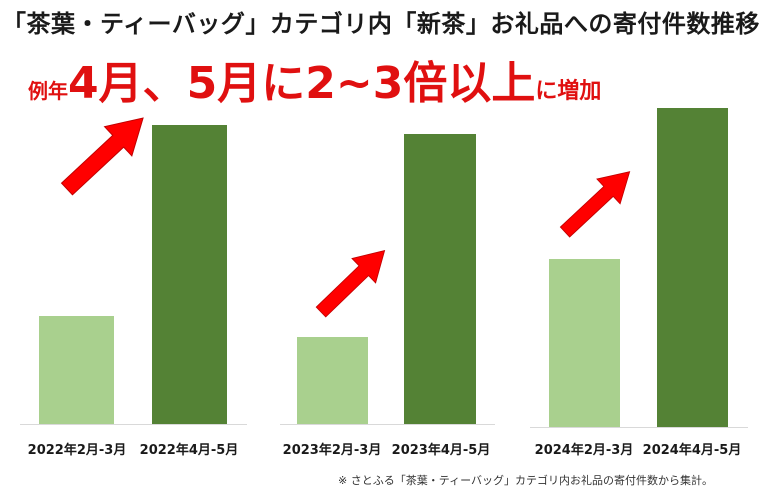  I want to click on bar-2022-apr-may, so click(189, 274).